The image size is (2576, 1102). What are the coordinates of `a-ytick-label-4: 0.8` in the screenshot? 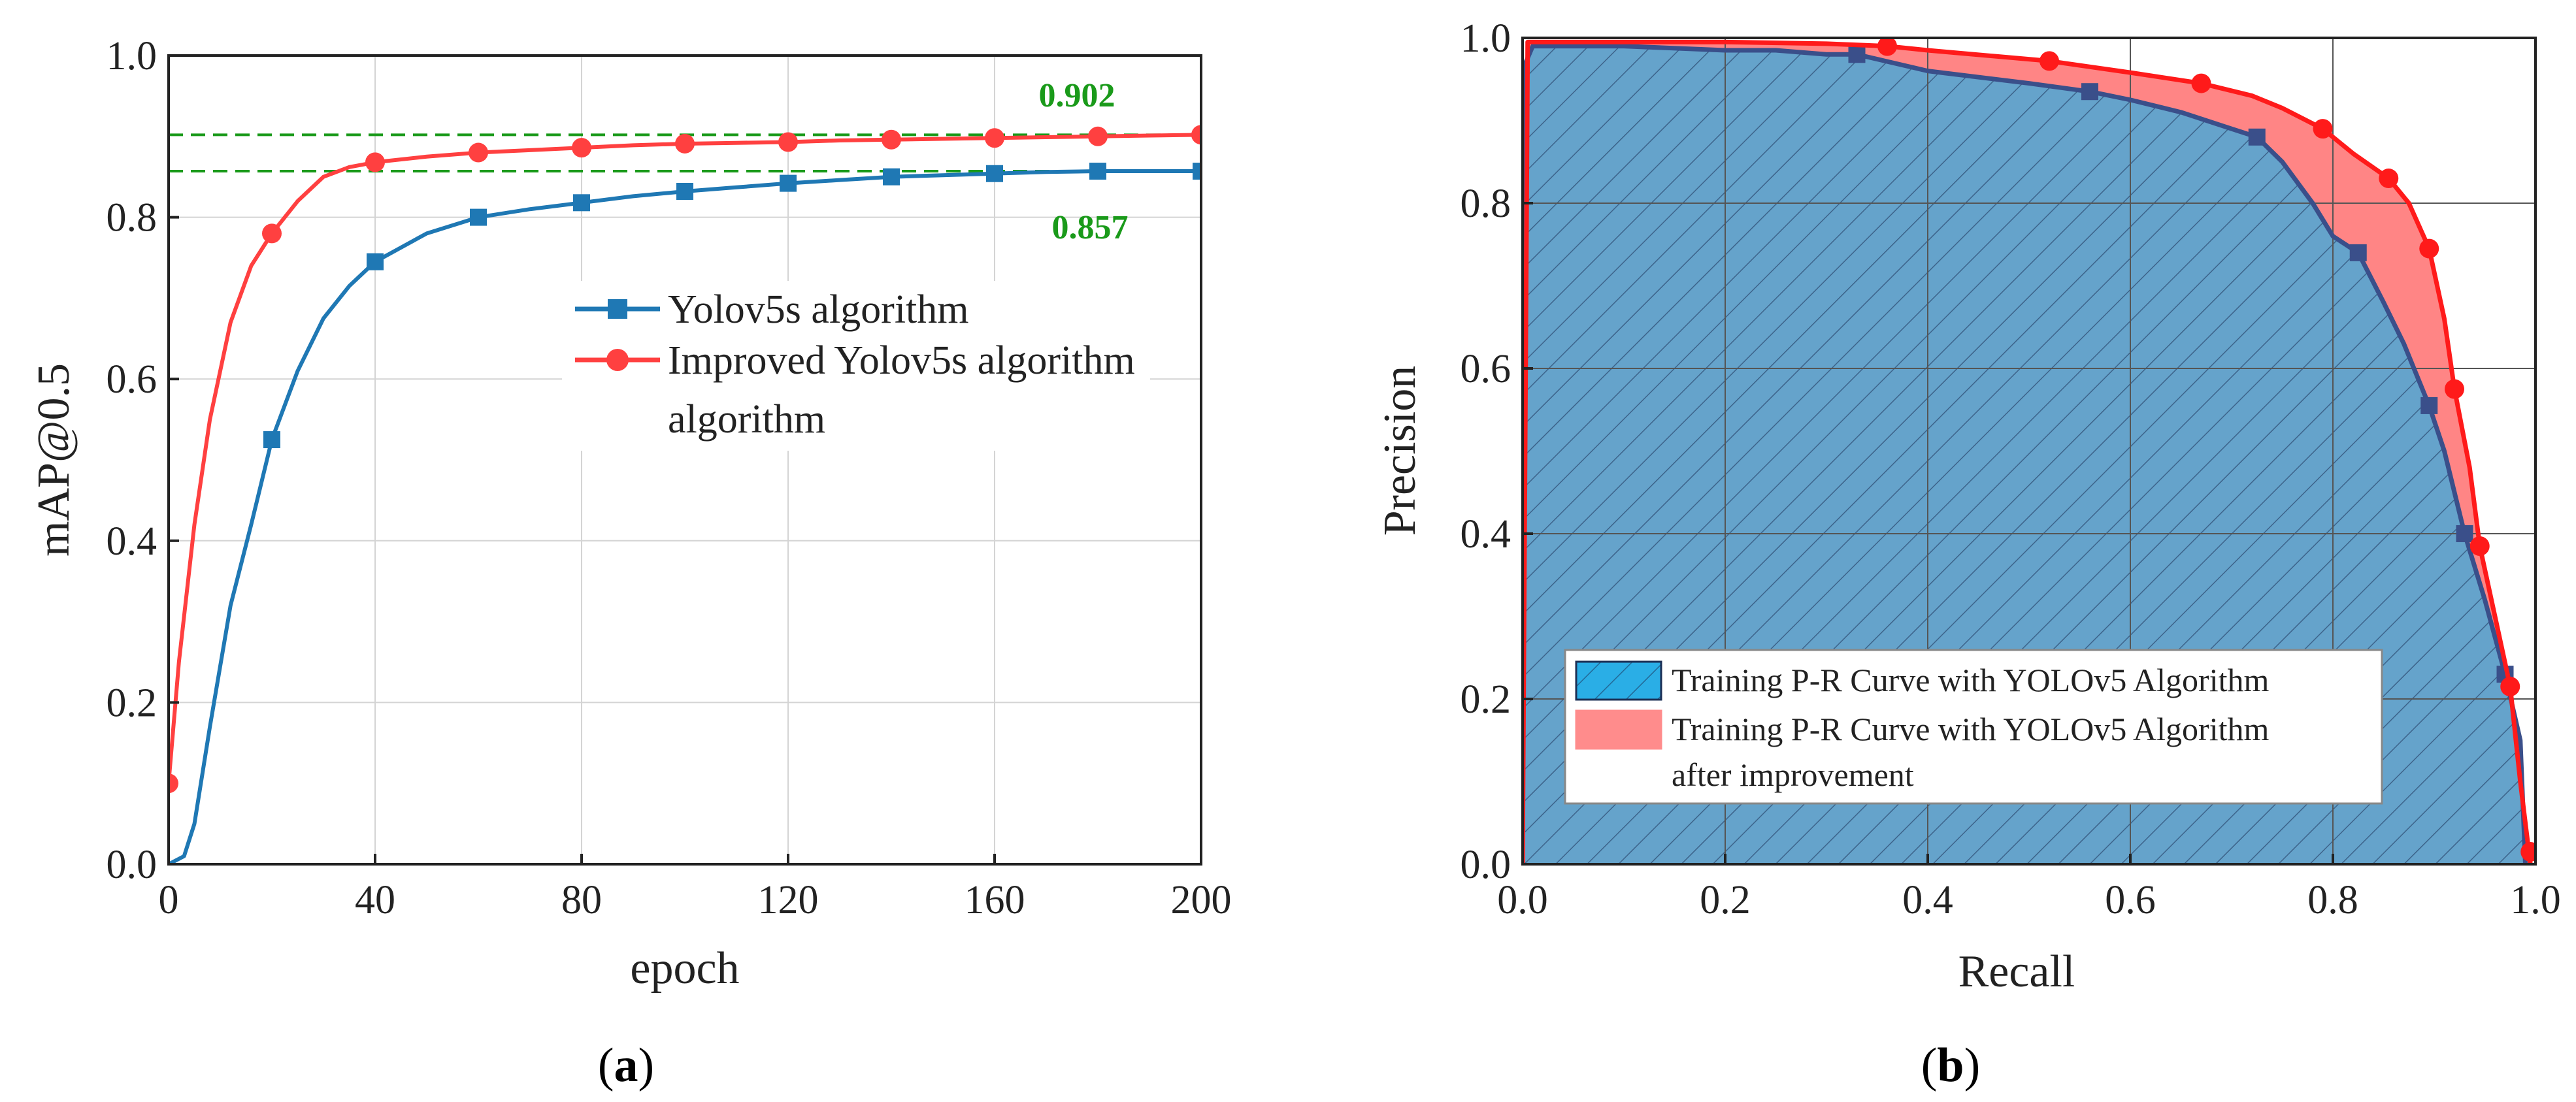 It's located at (132, 218).